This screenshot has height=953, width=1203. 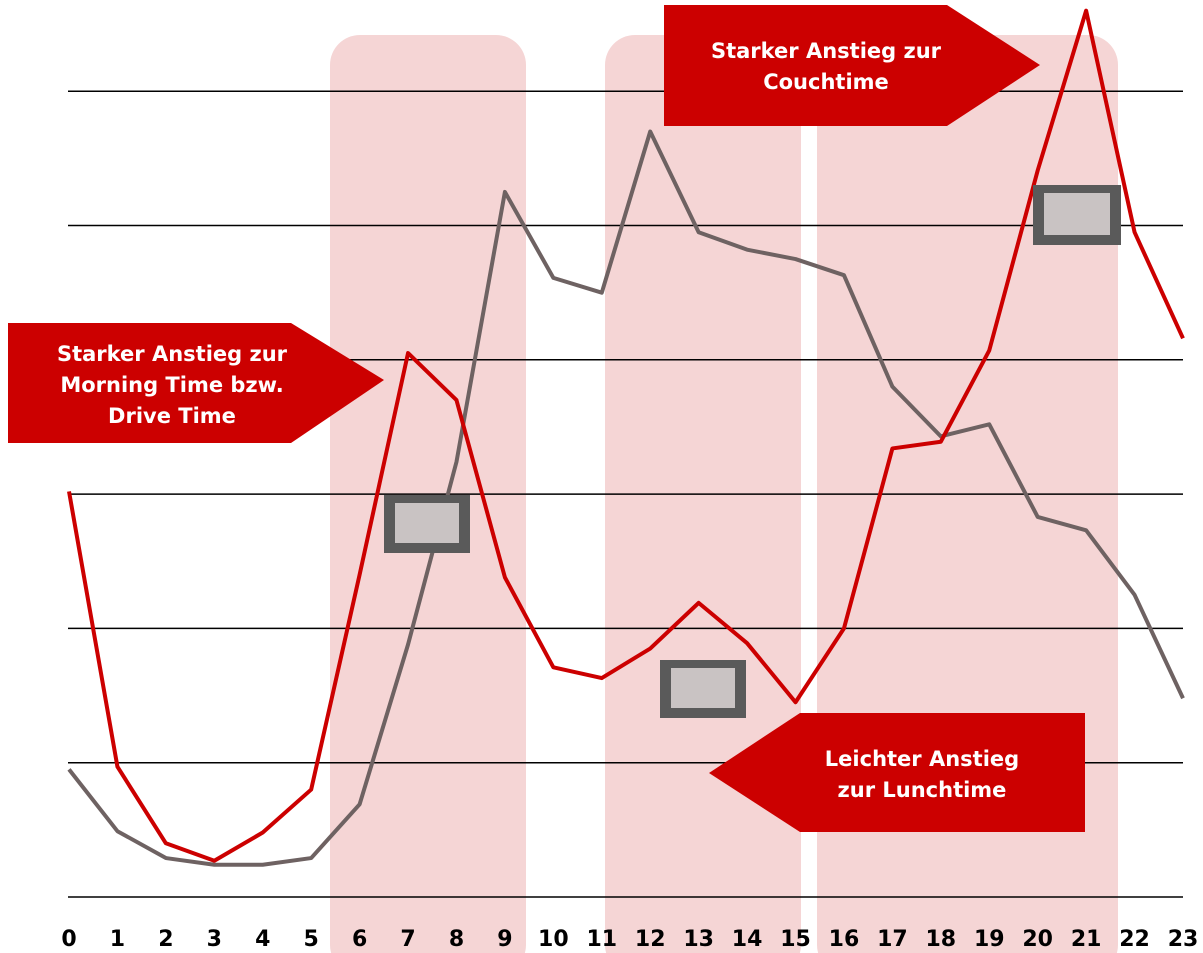 I want to click on x-tick-label: 21, so click(x=1086, y=939).